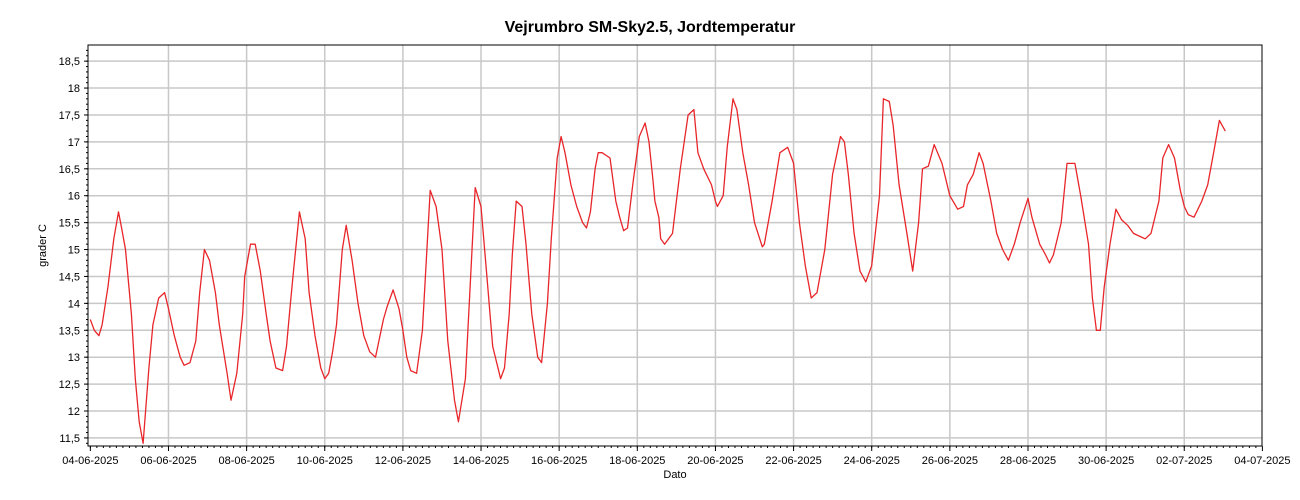 The image size is (1300, 500). I want to click on x-tick-label: 14-06-2025, so click(481, 461).